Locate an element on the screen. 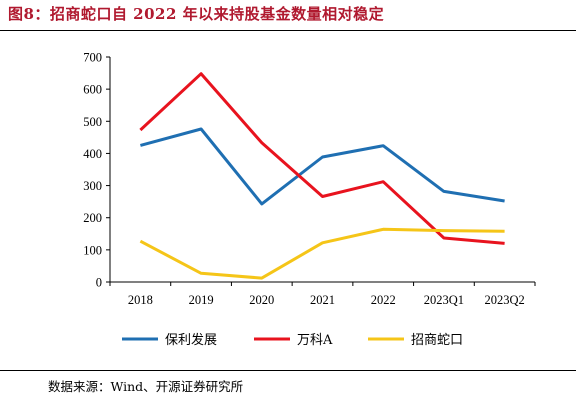 The height and width of the screenshot is (400, 576). x-tick-label: 2019 is located at coordinates (201, 300).